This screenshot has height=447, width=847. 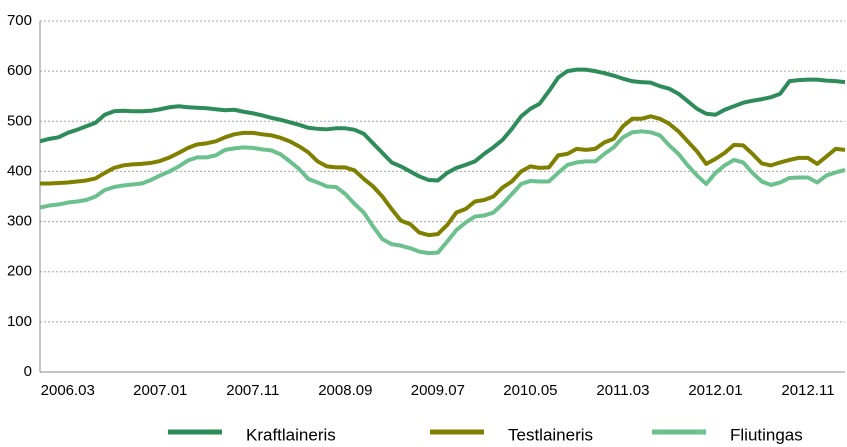 I want to click on x-tick-label: 2007.11, so click(x=252, y=390).